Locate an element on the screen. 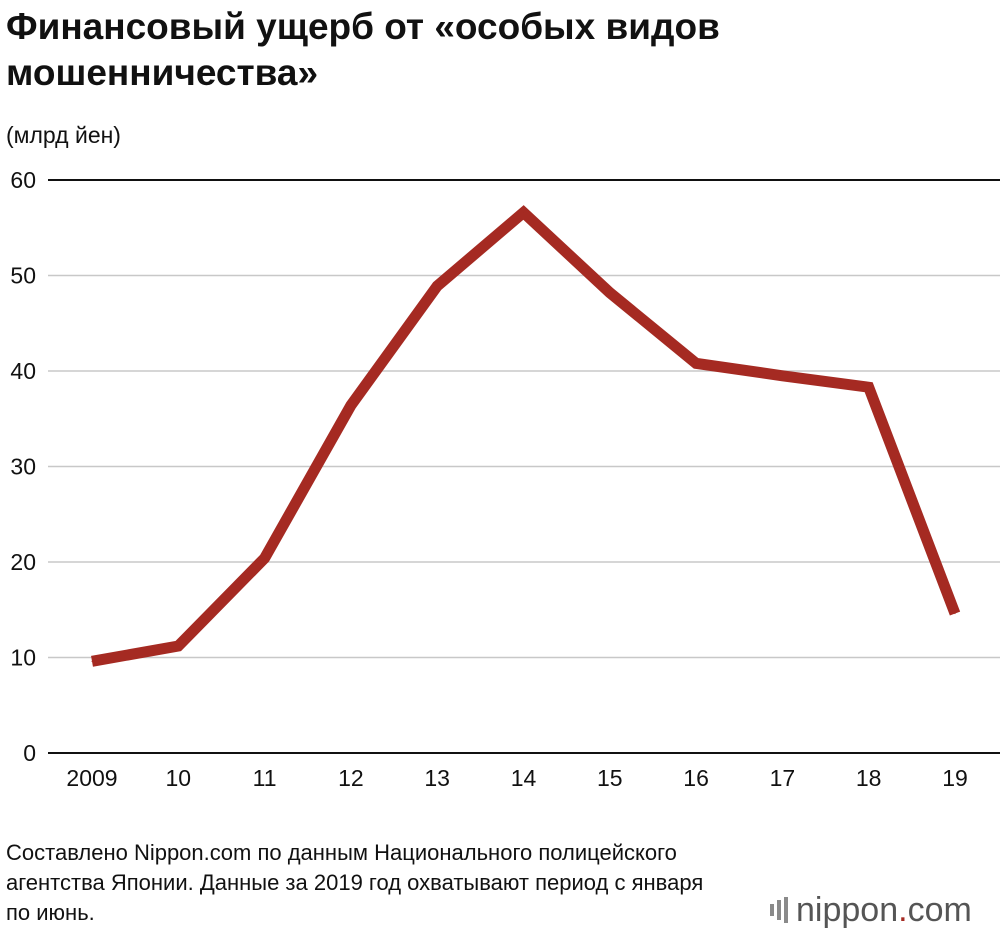 The width and height of the screenshot is (1000, 932). y-tick-label: 60 is located at coordinates (23, 180).